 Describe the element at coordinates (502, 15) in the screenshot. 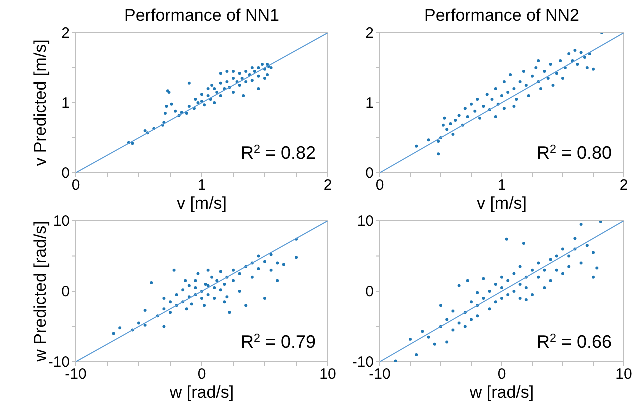

I see `chart-title: Performance of NN2` at that location.